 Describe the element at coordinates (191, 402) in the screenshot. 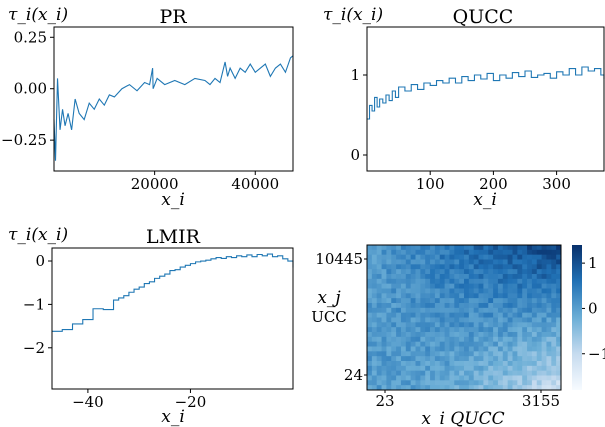

I see `x-tick-label: −20` at that location.